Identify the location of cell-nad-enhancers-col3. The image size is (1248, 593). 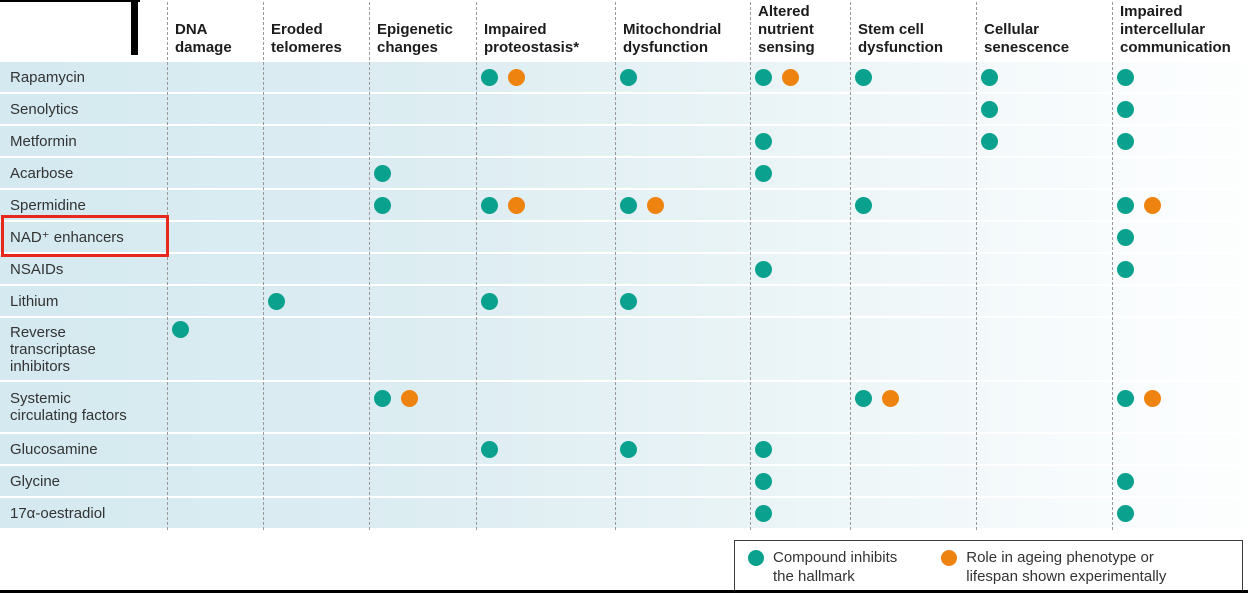
(422, 237).